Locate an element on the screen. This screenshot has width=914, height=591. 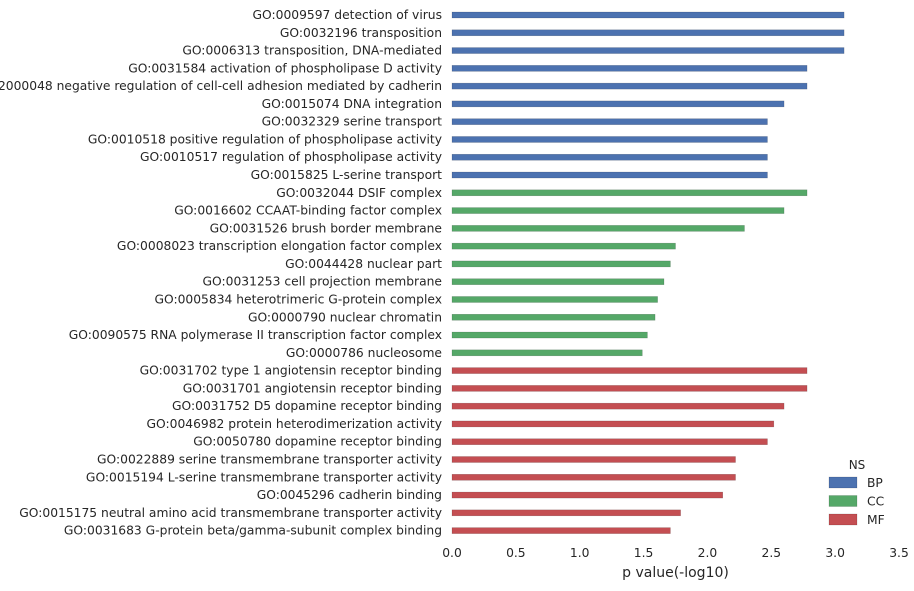
x-tick-label: 3.5 is located at coordinates (899, 553).